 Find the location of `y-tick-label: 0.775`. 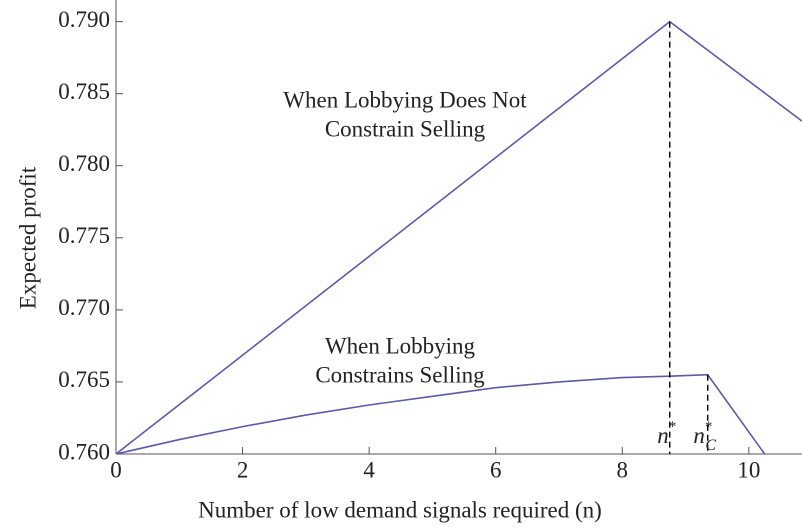

y-tick-label: 0.775 is located at coordinates (84, 235).